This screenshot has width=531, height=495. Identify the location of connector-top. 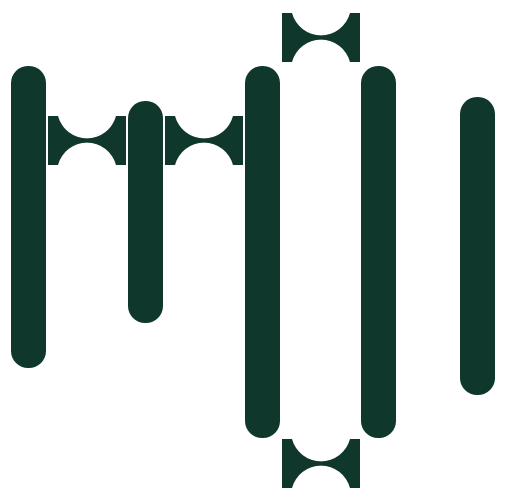
(321, 37).